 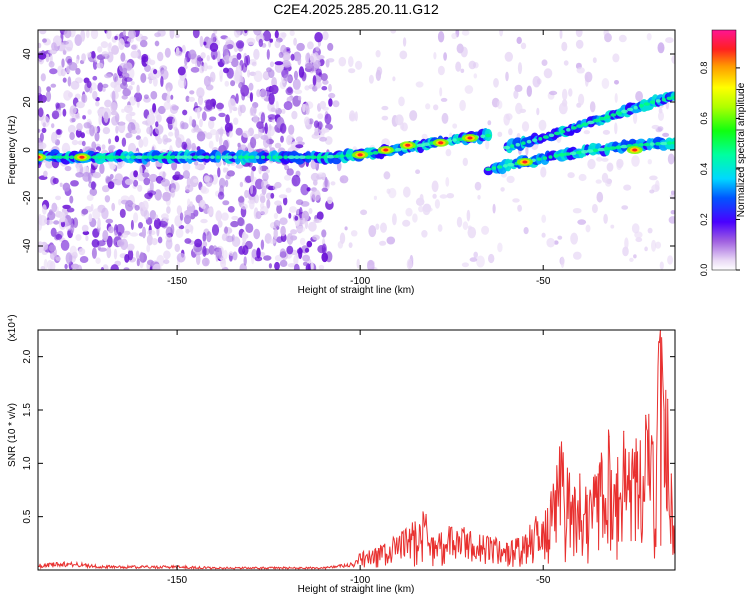 What do you see at coordinates (356, 9) in the screenshot?
I see `figure-title: C2E4.2025.285.20.11.G12` at bounding box center [356, 9].